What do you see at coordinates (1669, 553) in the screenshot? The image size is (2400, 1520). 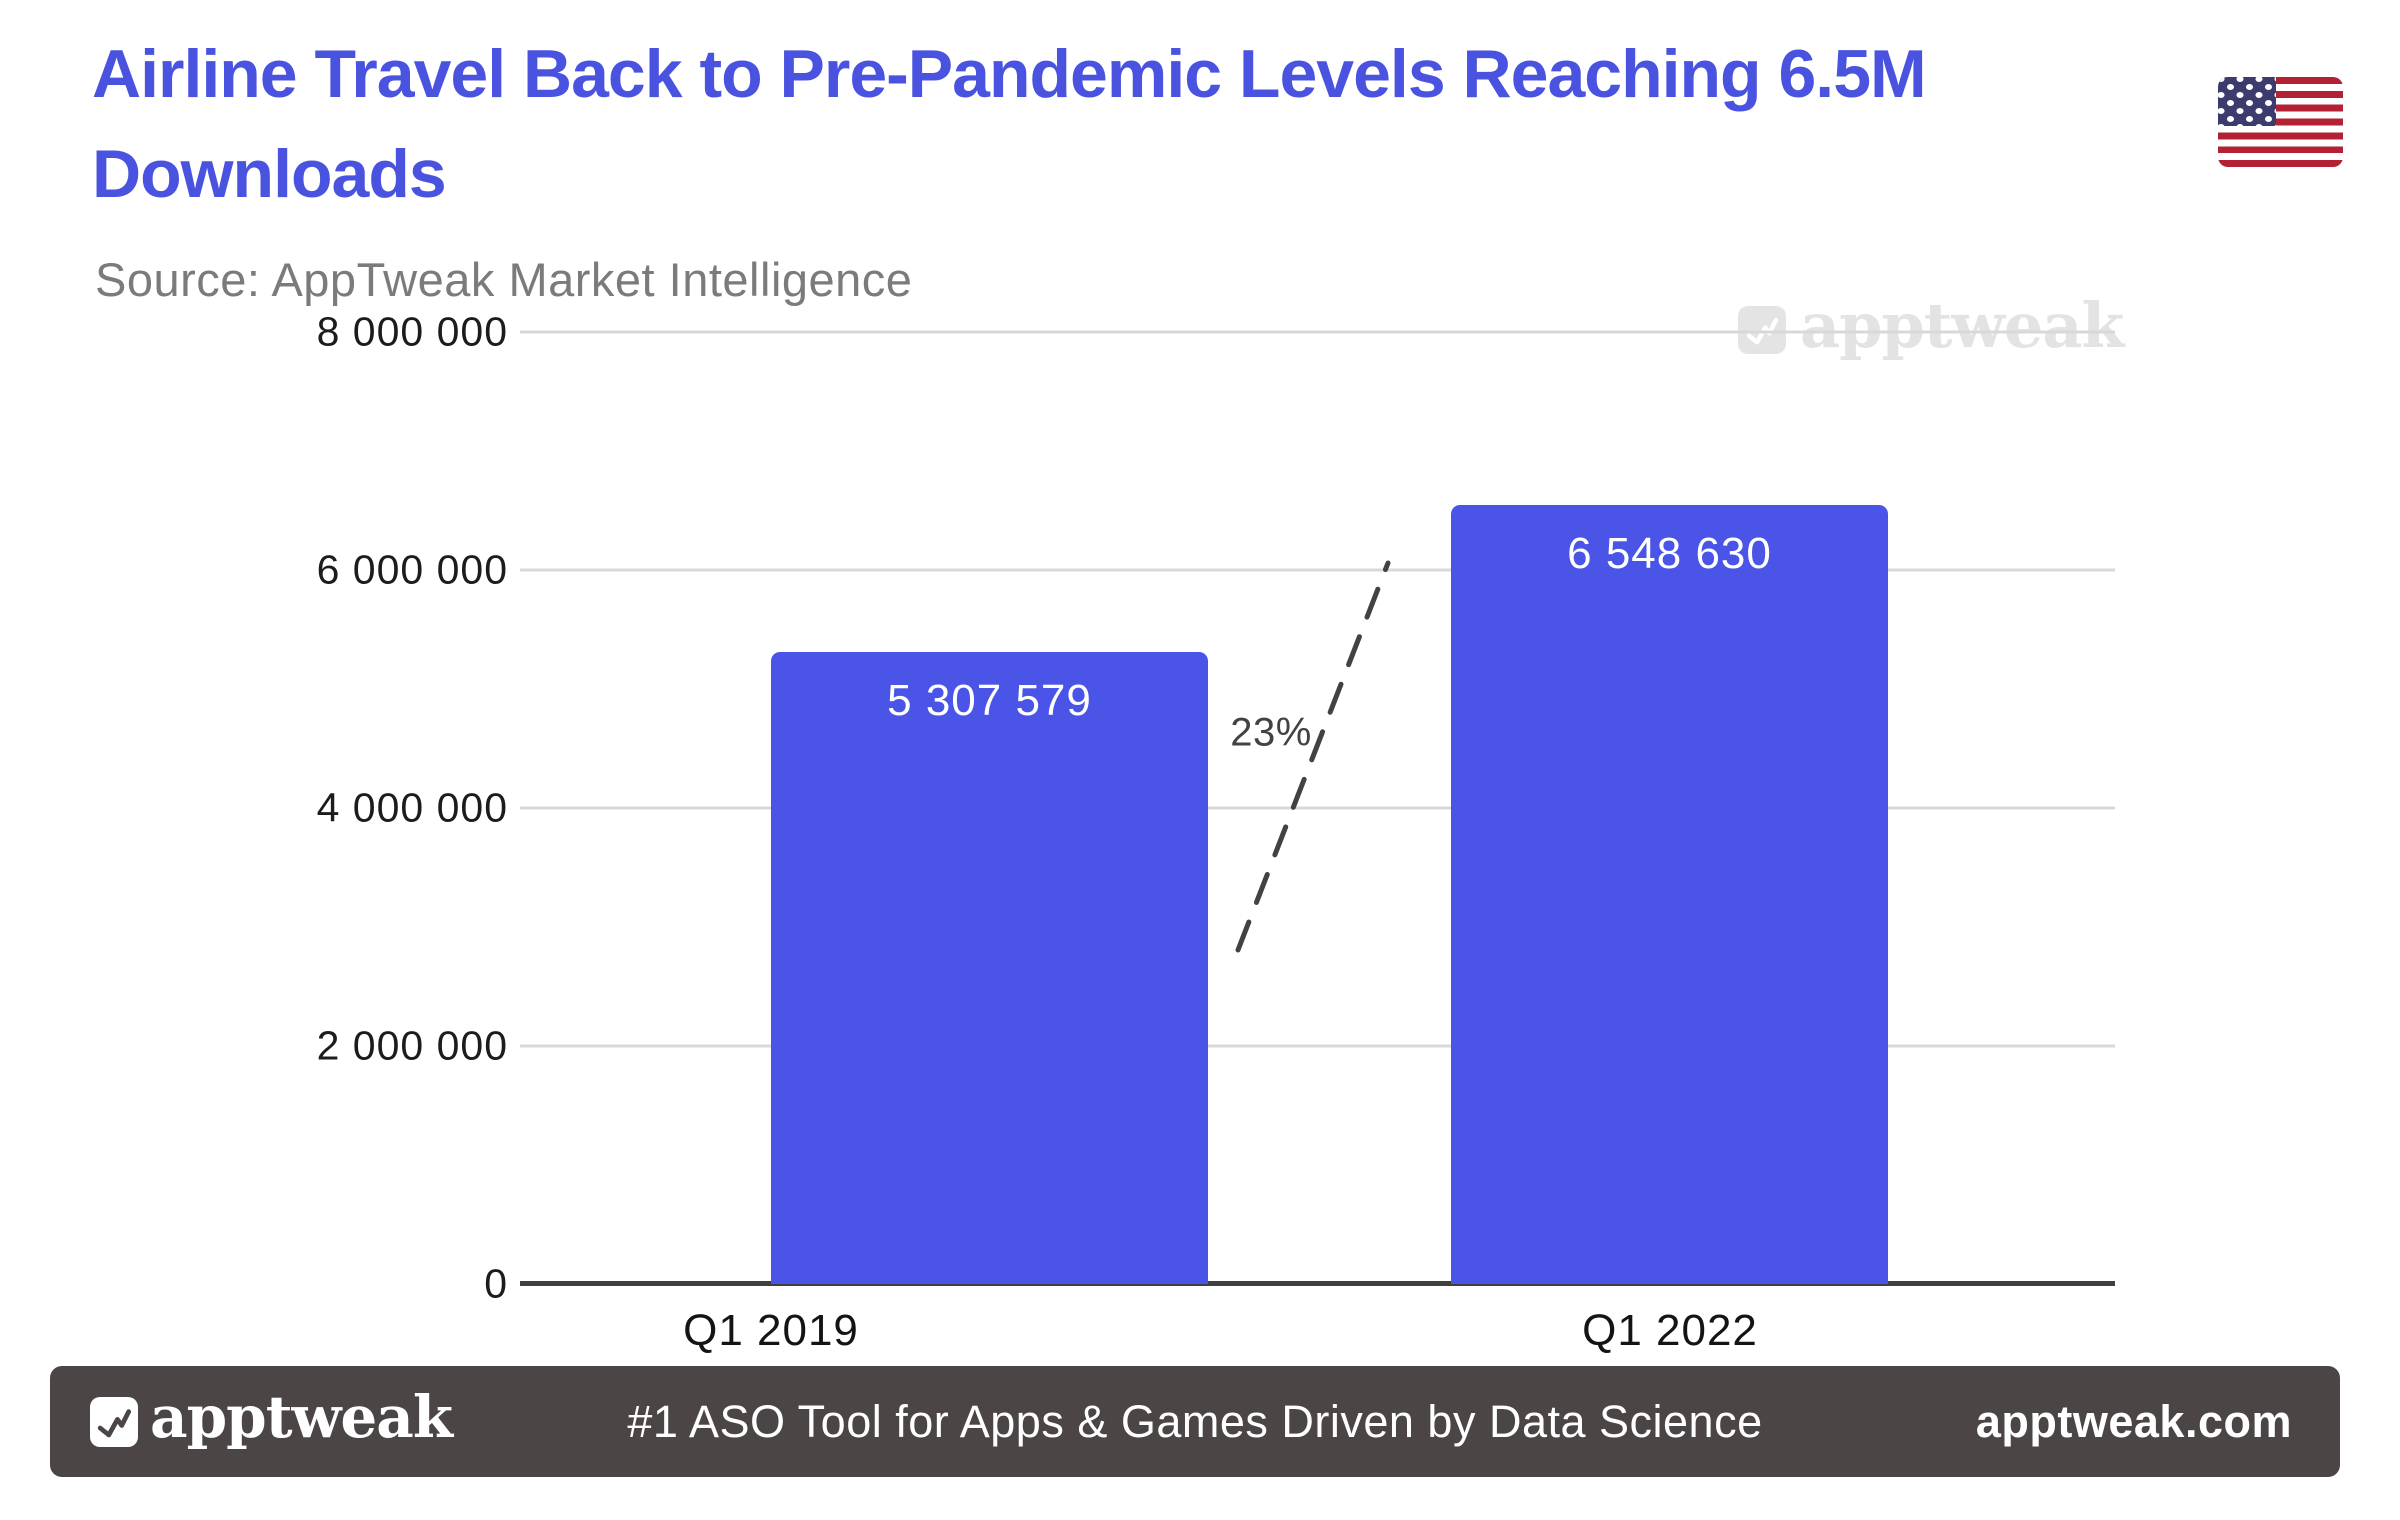 I see `bar-value-label: 6 548 630` at bounding box center [1669, 553].